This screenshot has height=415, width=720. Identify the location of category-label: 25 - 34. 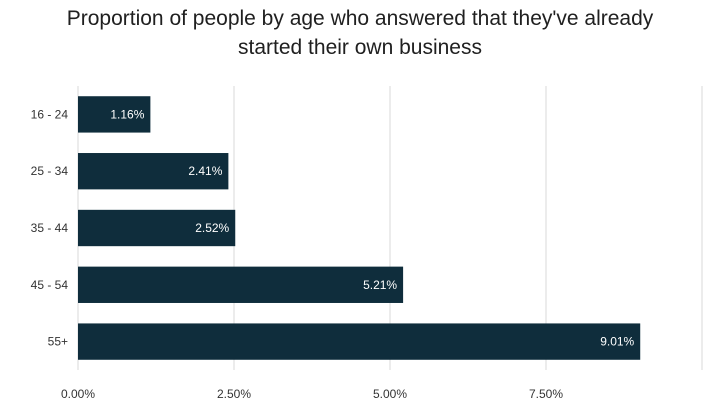
(50, 171).